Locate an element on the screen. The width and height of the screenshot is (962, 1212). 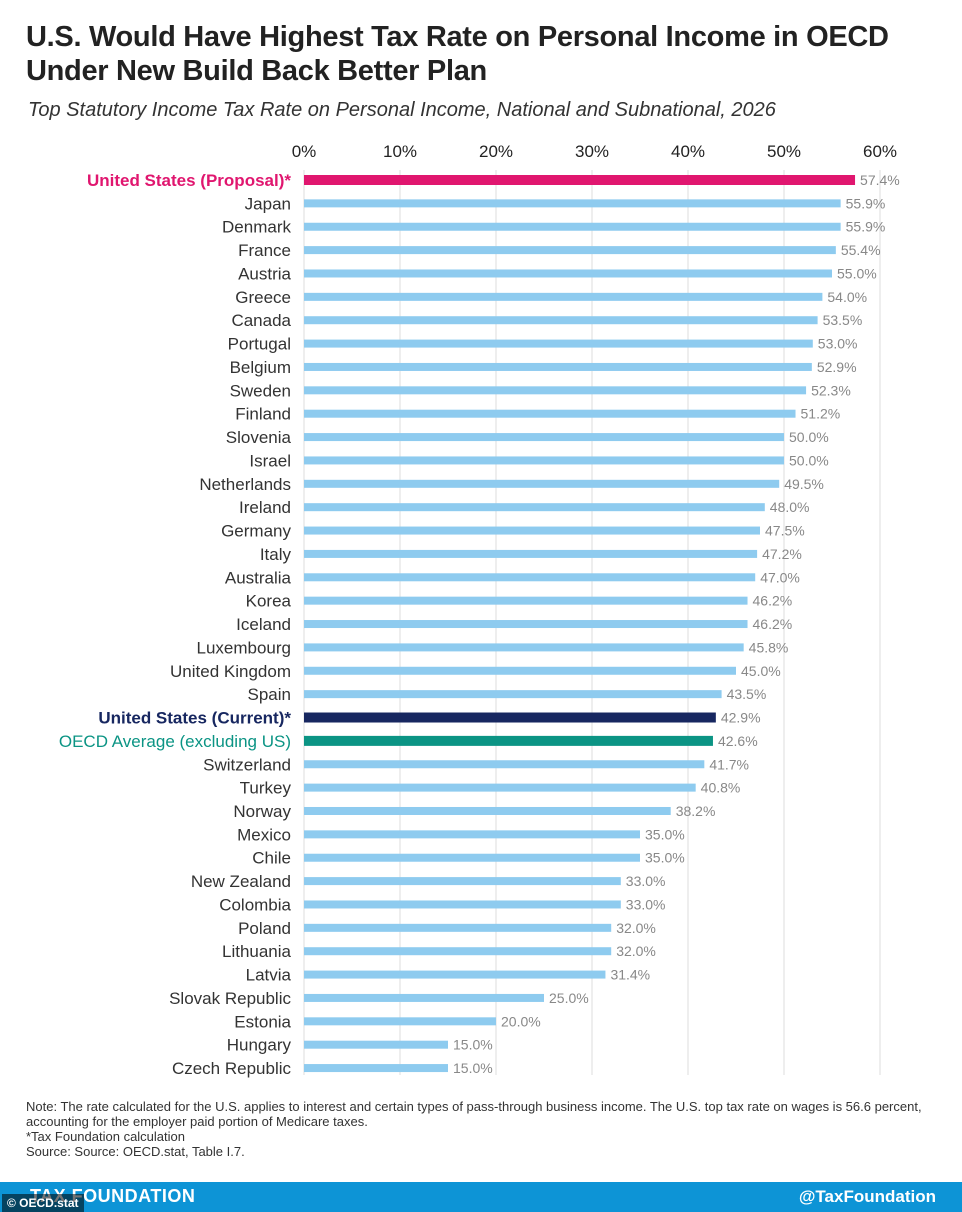
data-label: 48.0% is located at coordinates (790, 507).